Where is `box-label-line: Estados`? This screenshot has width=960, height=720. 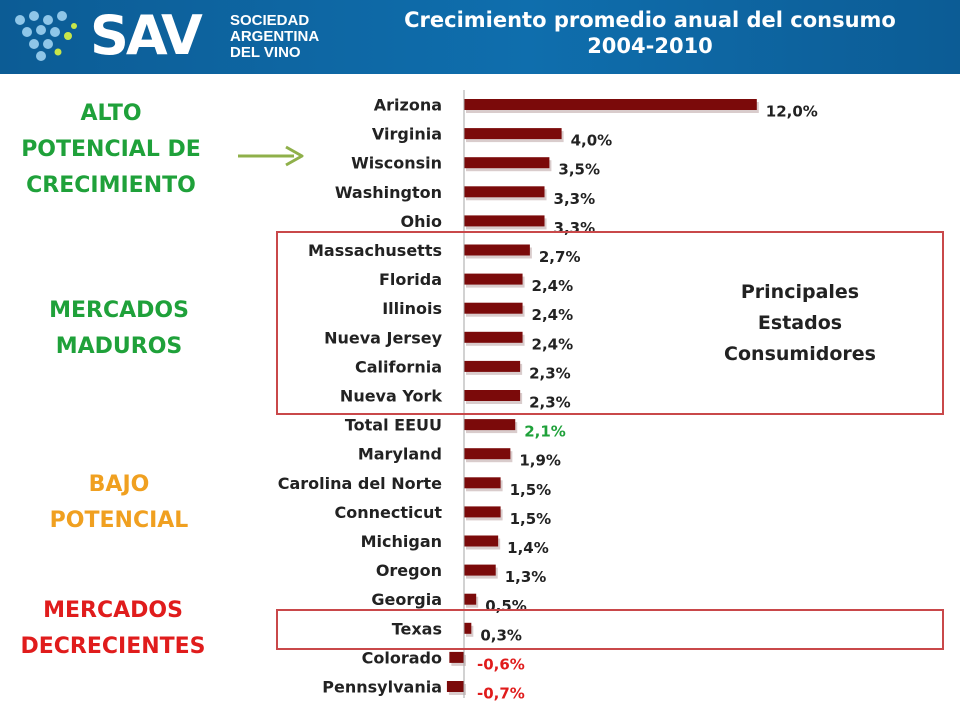
box-label-line: Estados is located at coordinates (800, 323).